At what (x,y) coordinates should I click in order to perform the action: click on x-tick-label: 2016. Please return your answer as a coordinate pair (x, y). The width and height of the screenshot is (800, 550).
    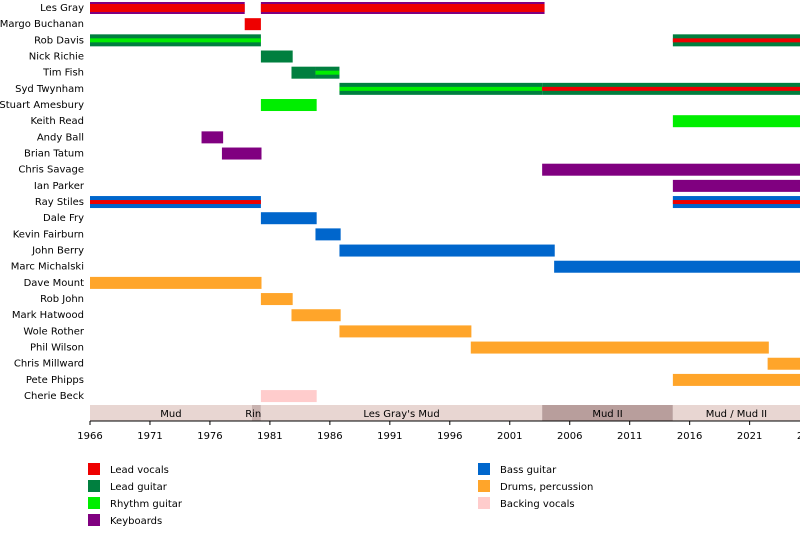
    Looking at the image, I should click on (689, 436).